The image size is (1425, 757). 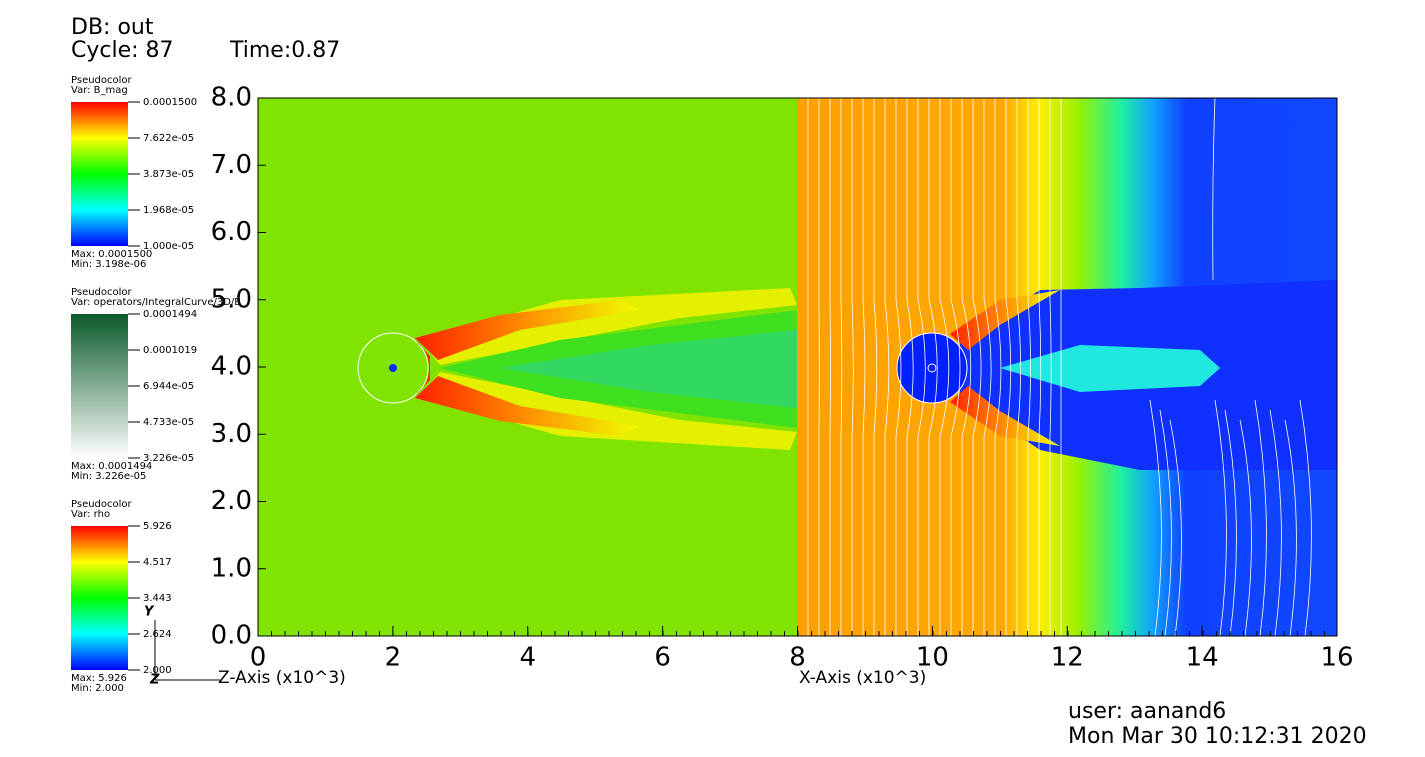 What do you see at coordinates (157, 670) in the screenshot?
I see `legend-tick-label: 2.000` at bounding box center [157, 670].